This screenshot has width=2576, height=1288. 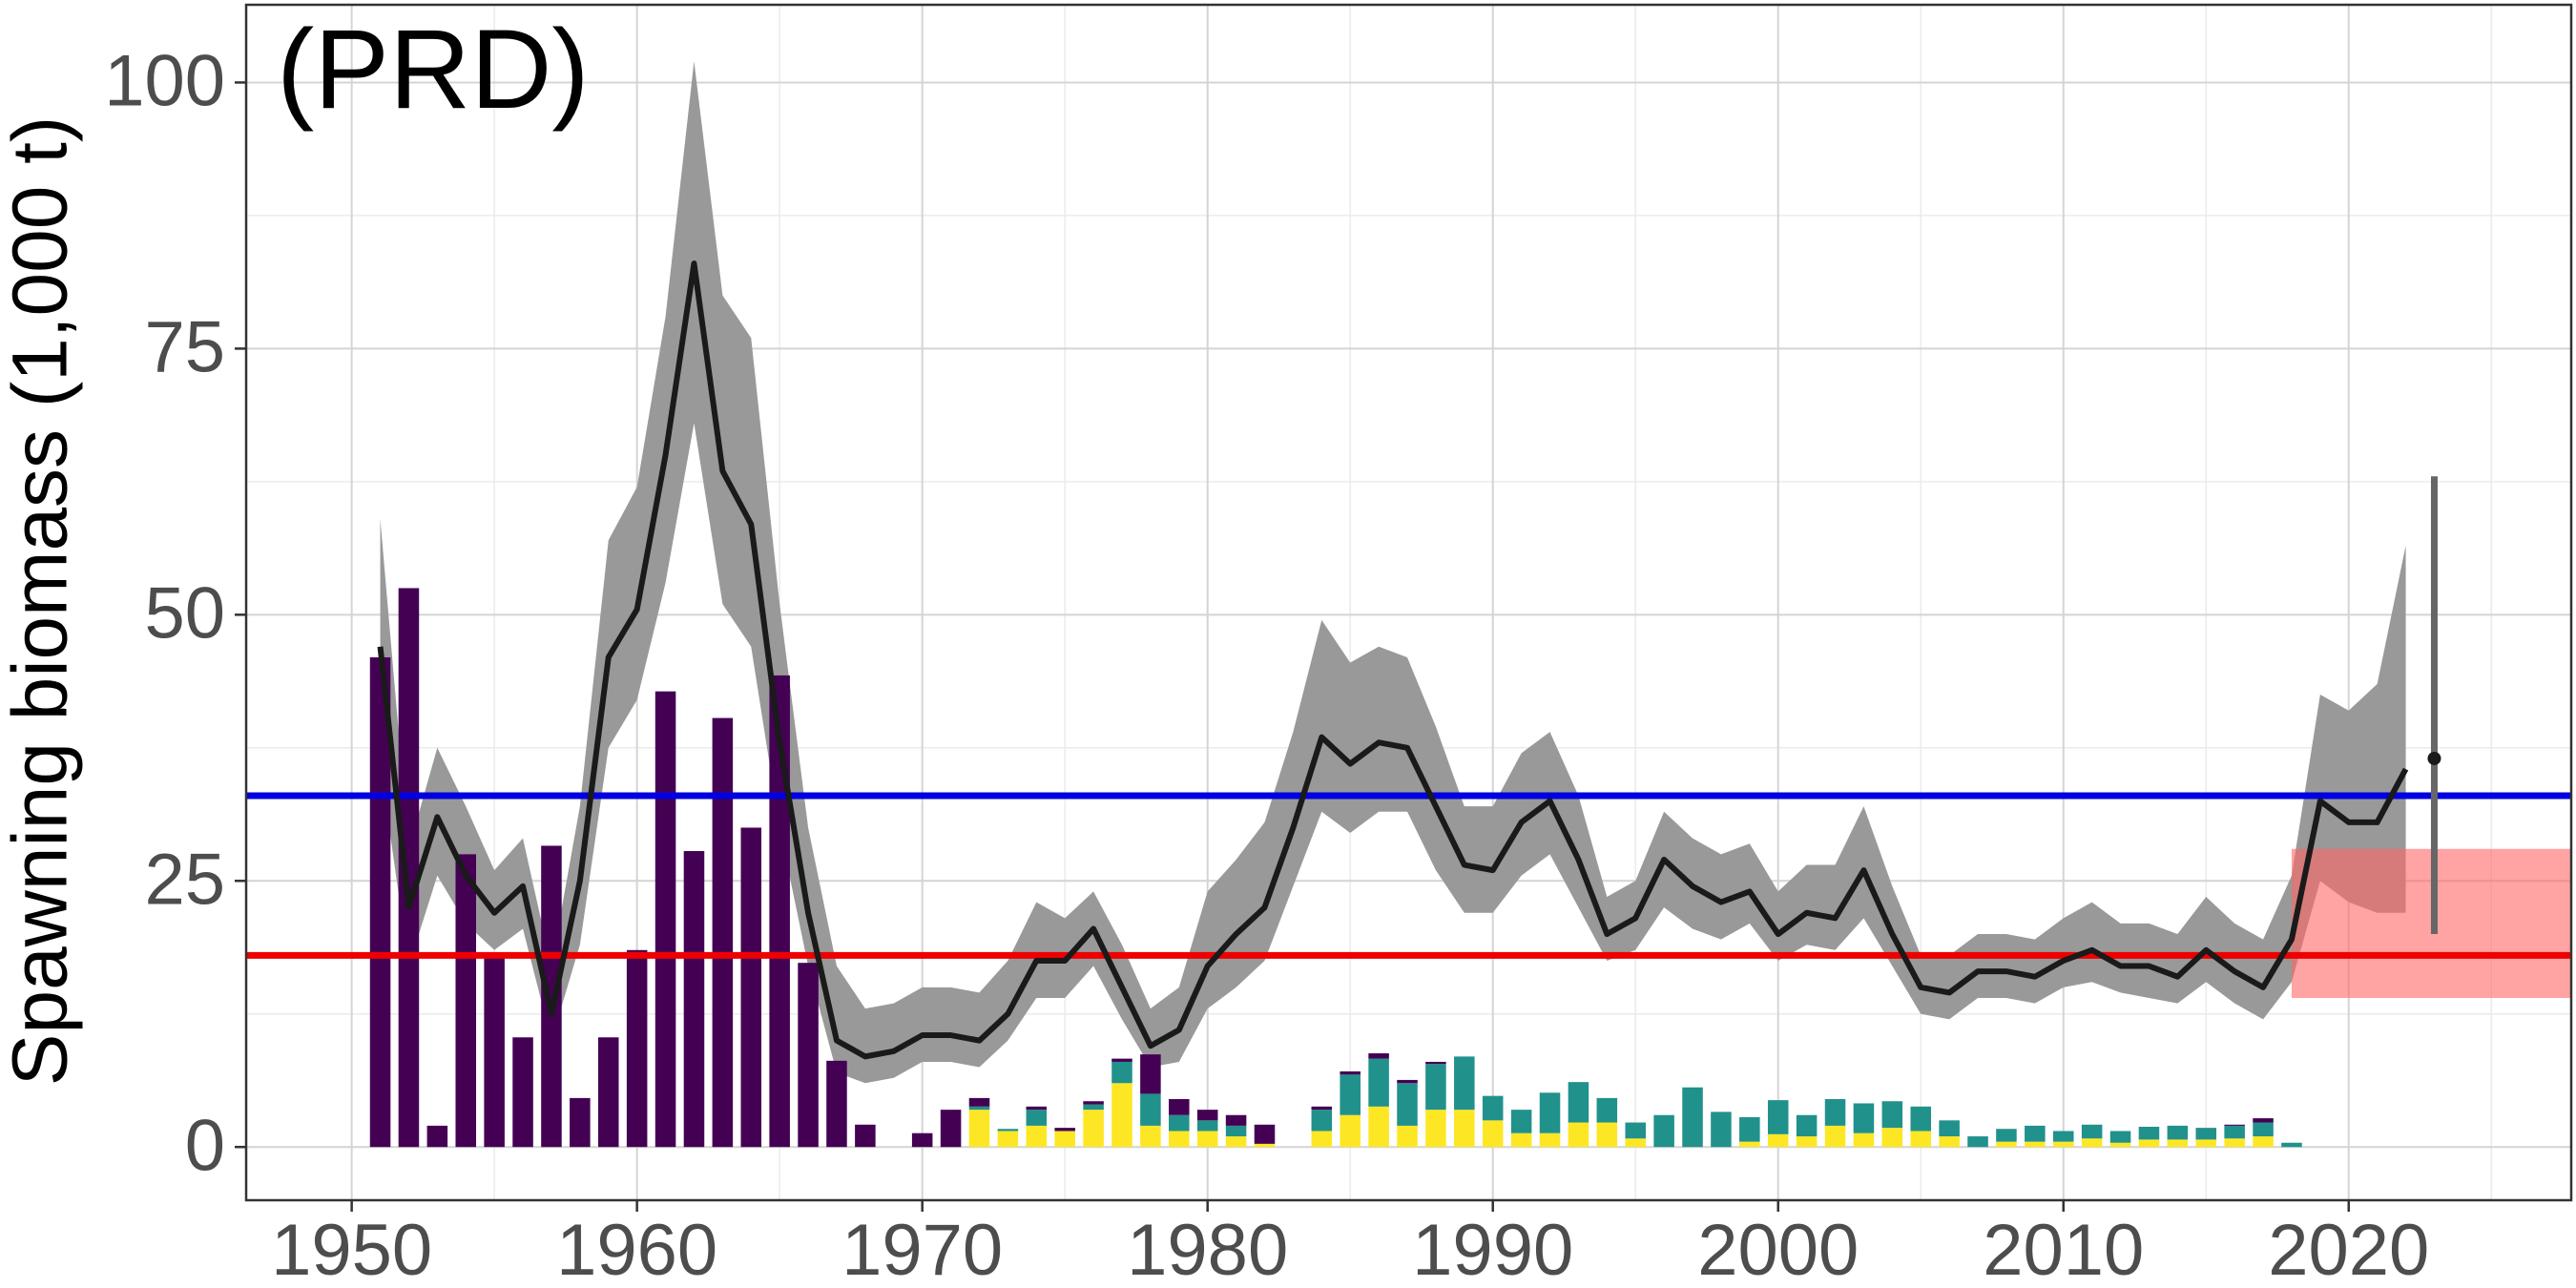 I want to click on x-tick-label: 2000, so click(x=1778, y=1249).